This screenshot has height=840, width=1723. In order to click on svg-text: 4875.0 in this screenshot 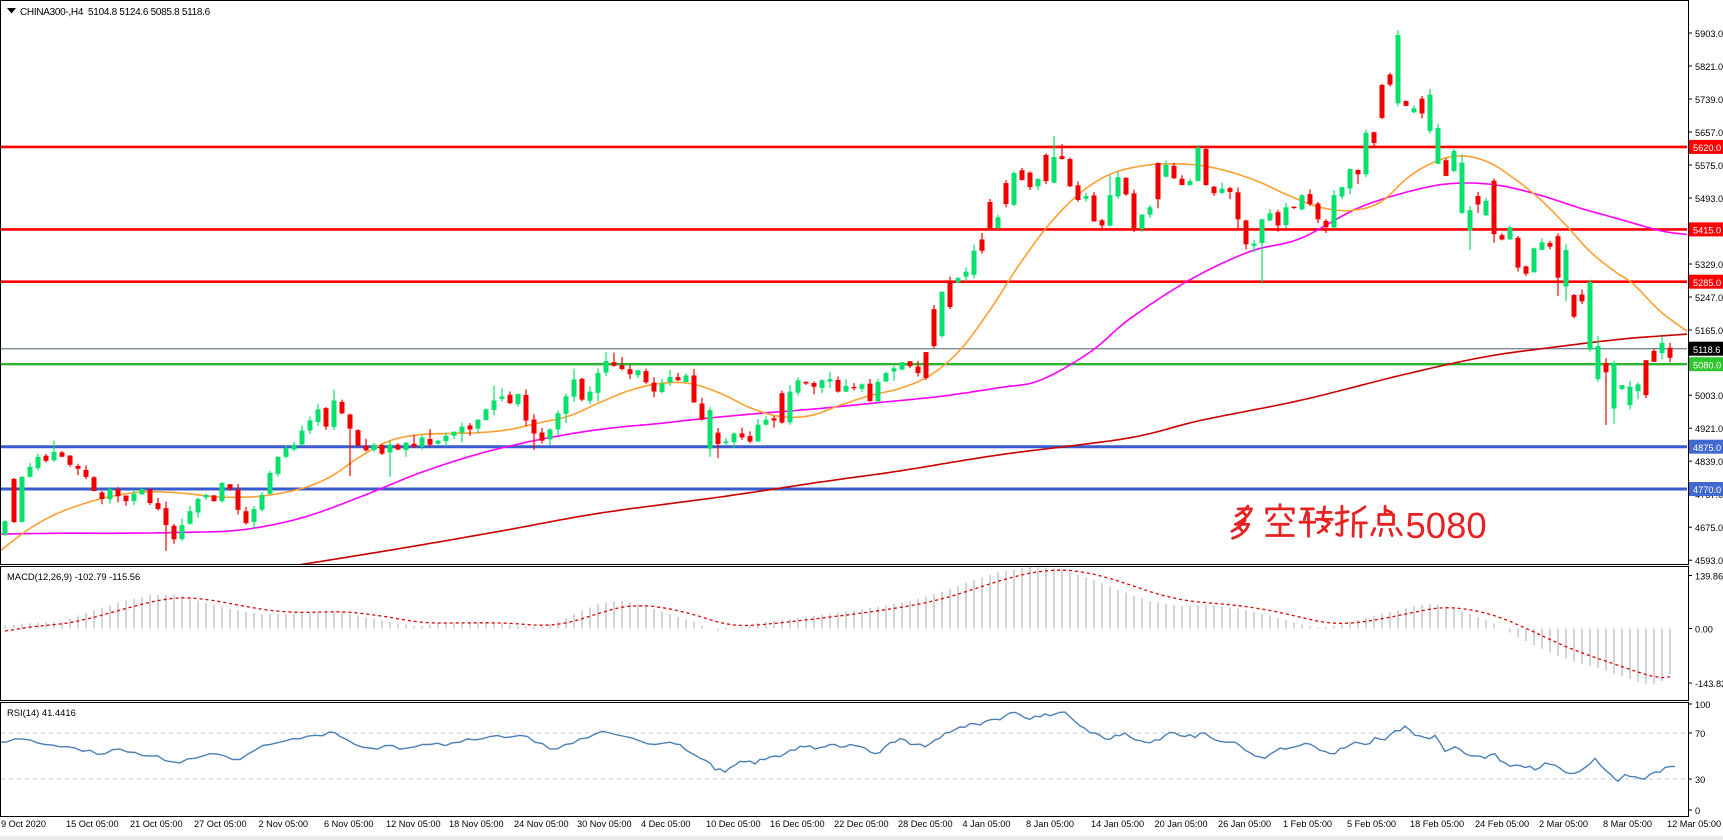, I will do `click(1707, 448)`.